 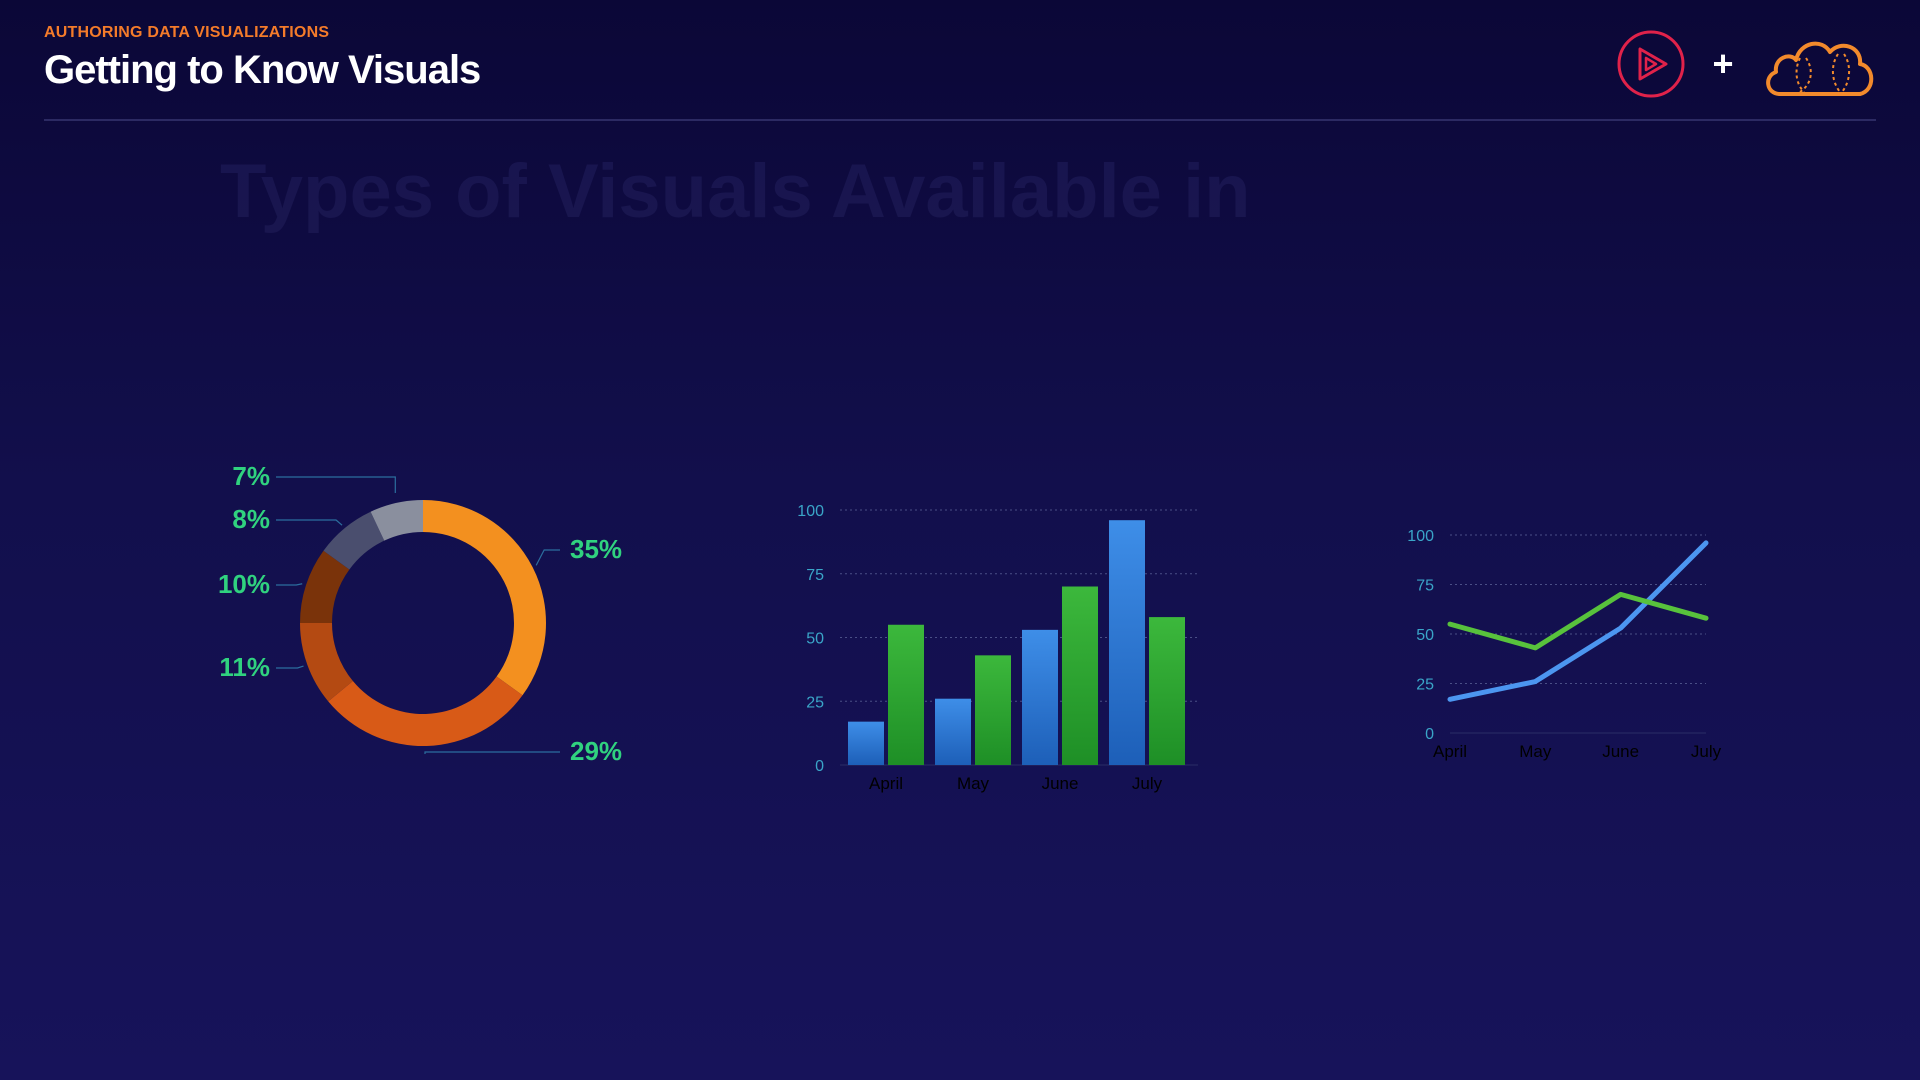 I want to click on series-line, so click(x=1578, y=621).